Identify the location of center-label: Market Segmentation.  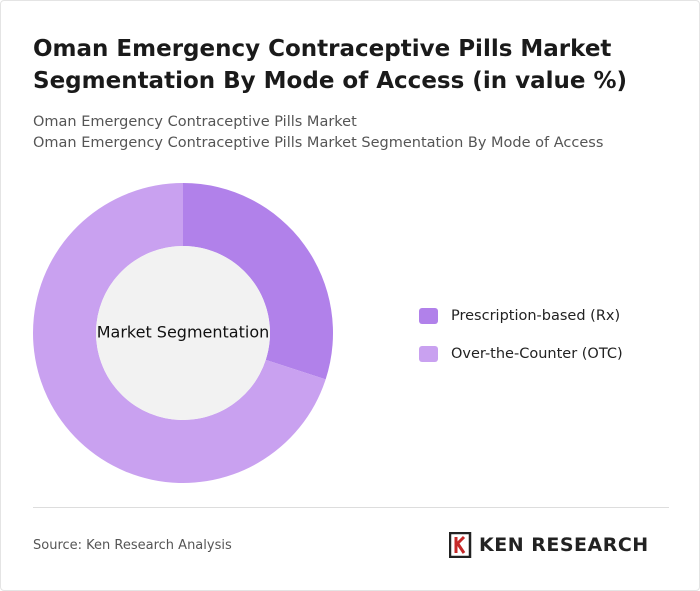
(183, 332).